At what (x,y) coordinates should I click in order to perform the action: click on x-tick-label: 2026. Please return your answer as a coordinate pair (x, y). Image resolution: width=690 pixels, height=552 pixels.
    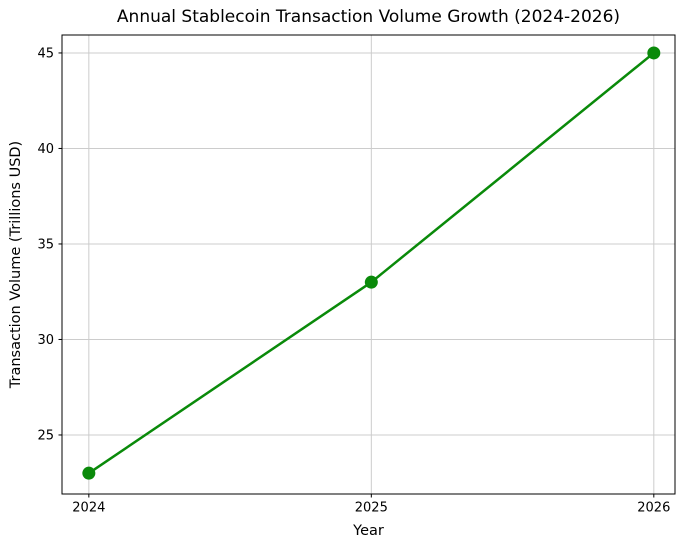
    Looking at the image, I should click on (653, 508).